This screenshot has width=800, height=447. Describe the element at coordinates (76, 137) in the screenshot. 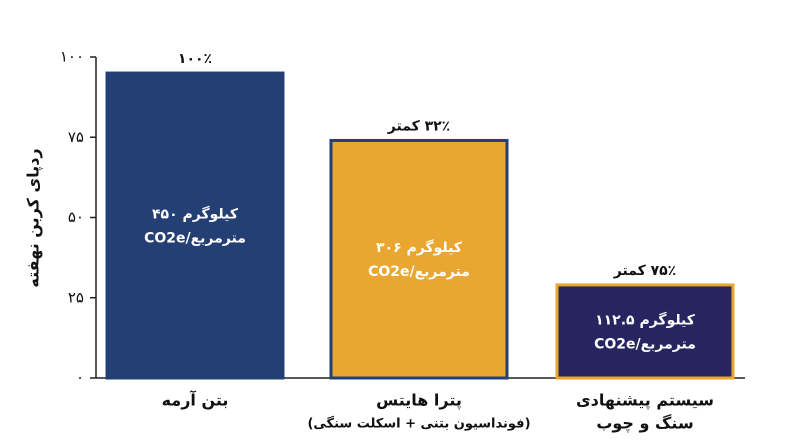

I see `y-tick-label: ۷۵` at that location.